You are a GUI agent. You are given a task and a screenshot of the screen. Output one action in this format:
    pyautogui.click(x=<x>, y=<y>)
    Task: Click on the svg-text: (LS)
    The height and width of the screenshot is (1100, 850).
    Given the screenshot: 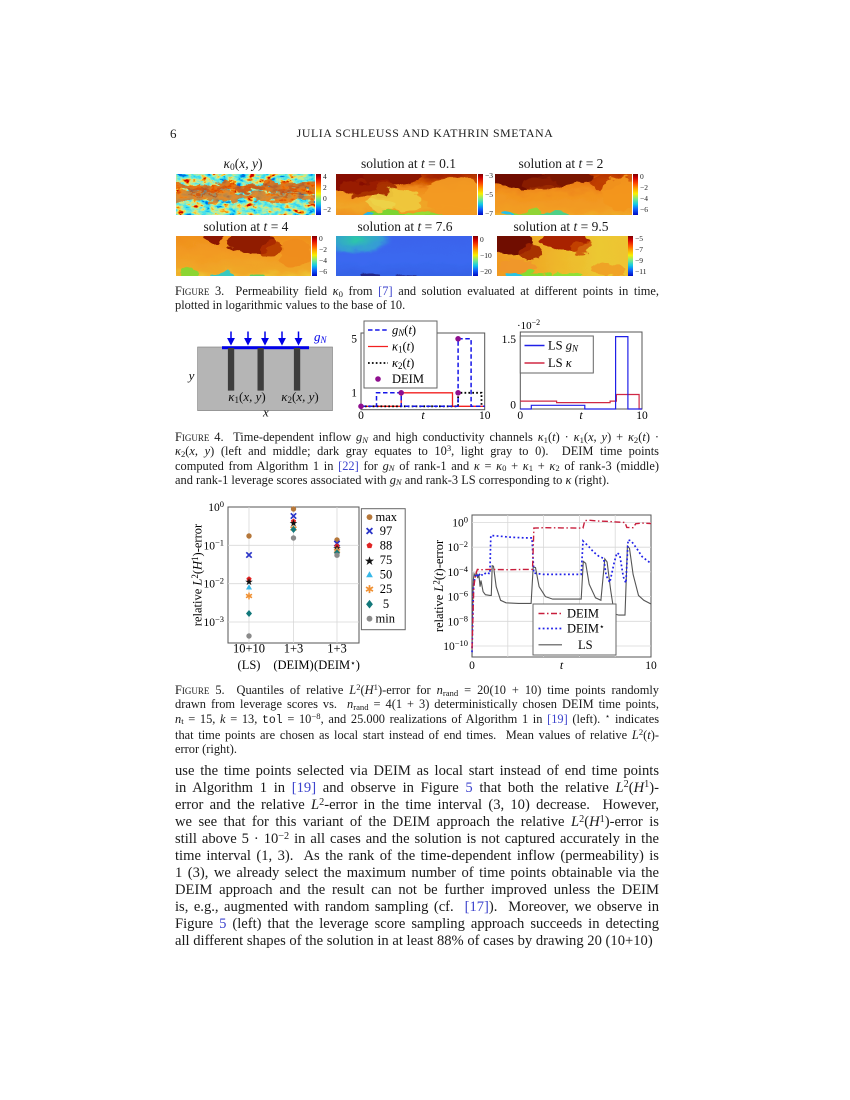 What is the action you would take?
    pyautogui.click(x=249, y=665)
    